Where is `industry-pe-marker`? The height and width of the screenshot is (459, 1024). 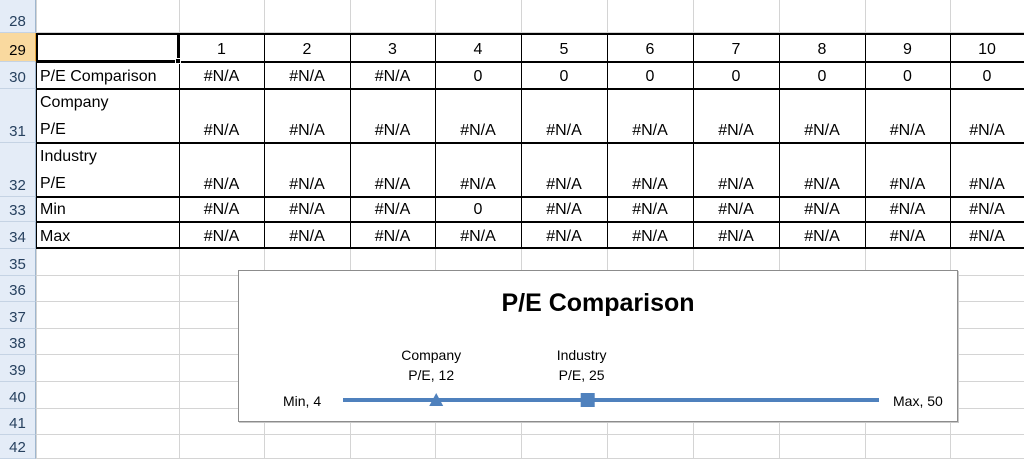 industry-pe-marker is located at coordinates (587, 400).